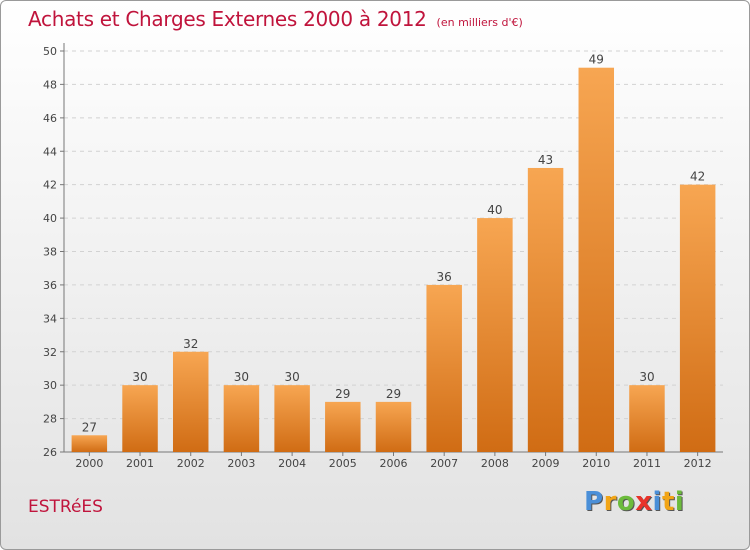 The image size is (750, 550). I want to click on bar-value-label: 49, so click(596, 60).